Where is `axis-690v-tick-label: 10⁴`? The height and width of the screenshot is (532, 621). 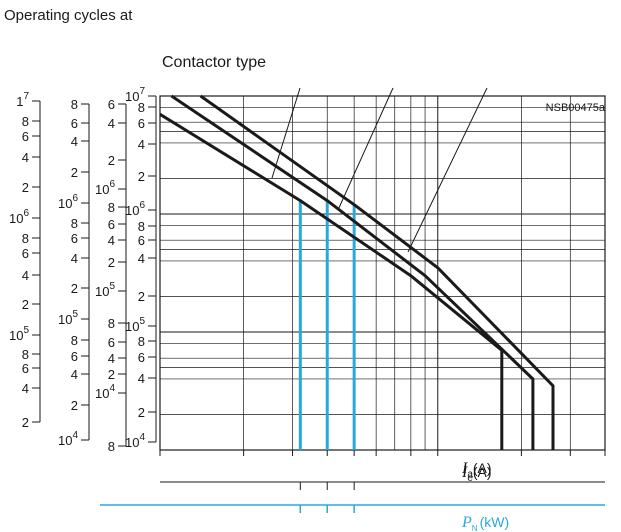
axis-690v-tick-label: 10⁴ is located at coordinates (105, 392).